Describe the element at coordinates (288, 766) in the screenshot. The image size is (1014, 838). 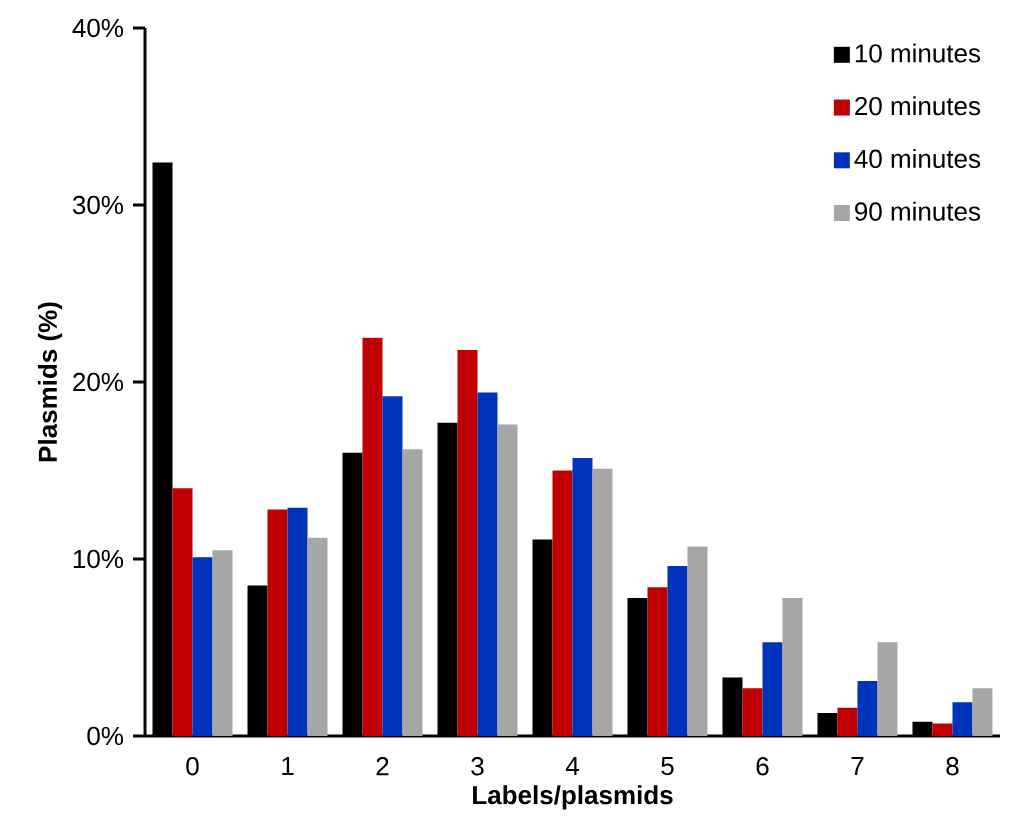
I see `x-tick-label: 1` at that location.